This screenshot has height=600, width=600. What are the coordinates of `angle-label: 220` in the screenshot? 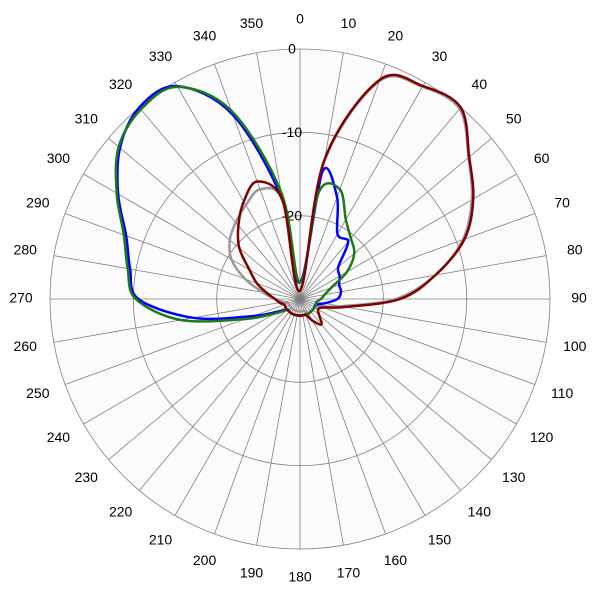 It's located at (121, 511).